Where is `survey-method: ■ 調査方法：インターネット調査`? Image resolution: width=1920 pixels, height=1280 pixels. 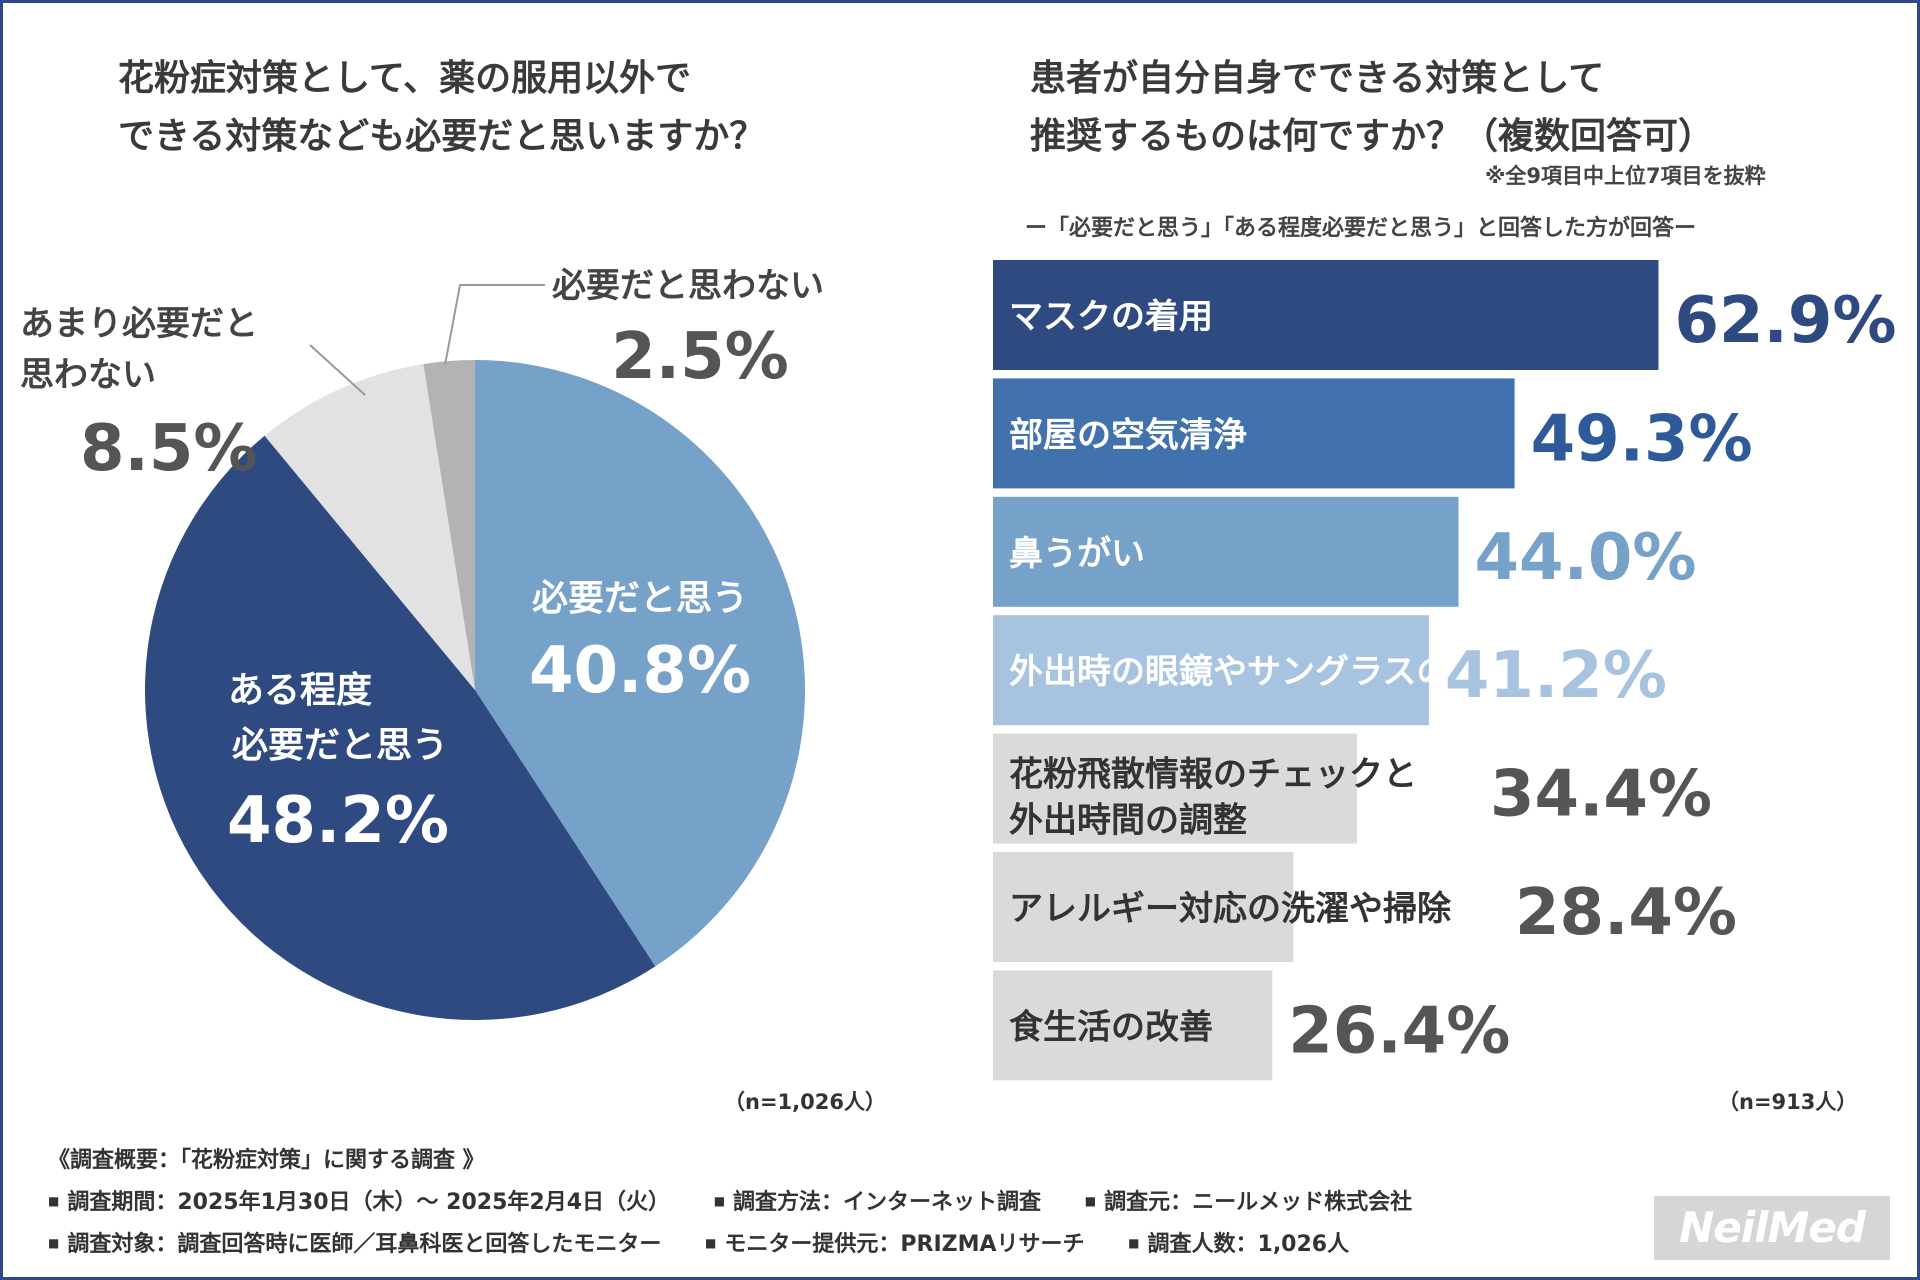
survey-method: ■ 調査方法：インターネット調査 is located at coordinates (877, 1202).